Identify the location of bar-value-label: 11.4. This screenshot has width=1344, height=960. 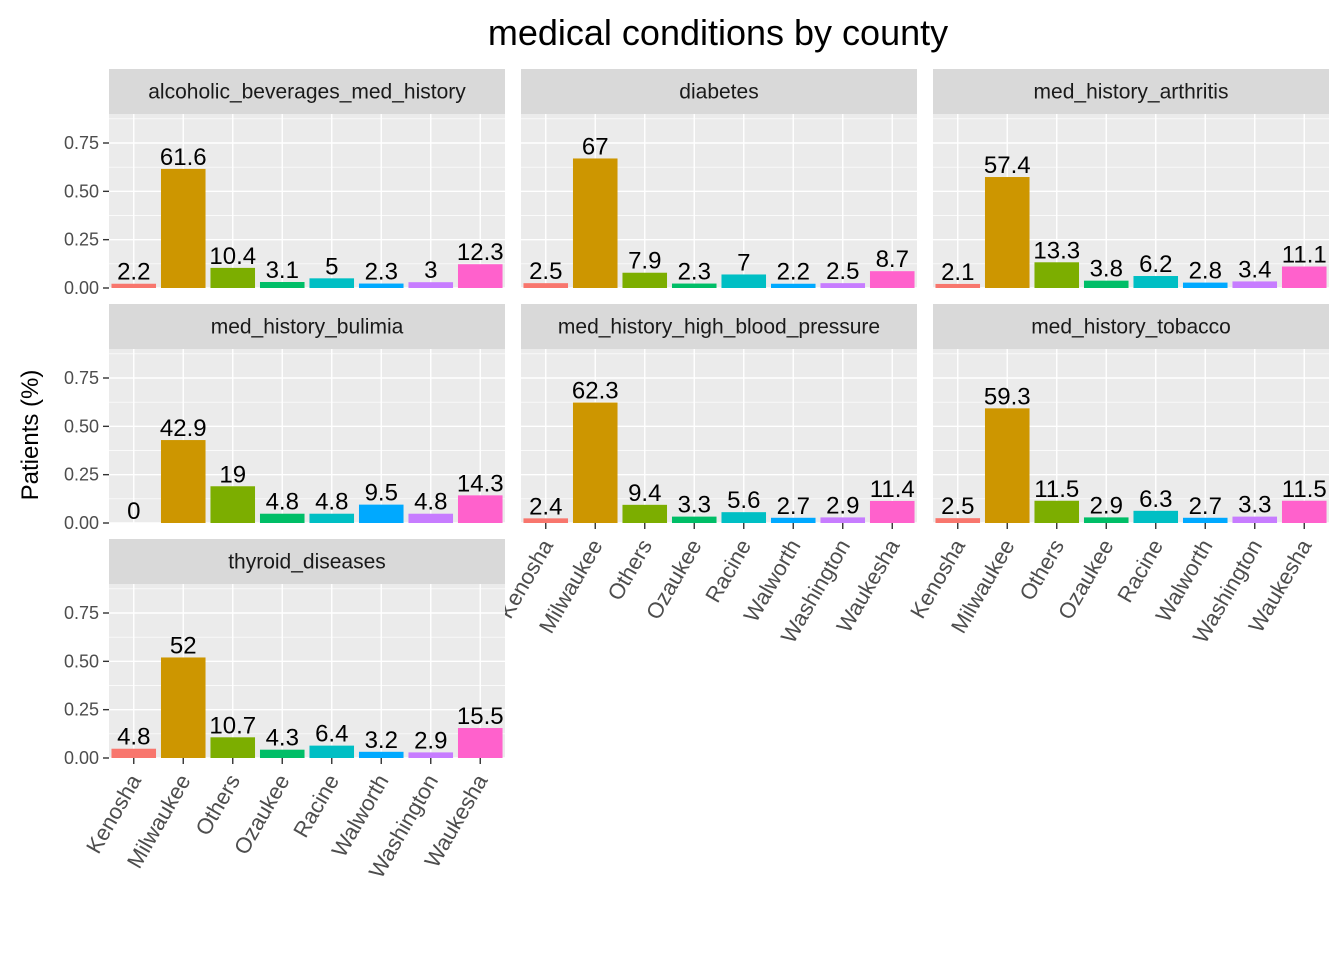
(892, 489).